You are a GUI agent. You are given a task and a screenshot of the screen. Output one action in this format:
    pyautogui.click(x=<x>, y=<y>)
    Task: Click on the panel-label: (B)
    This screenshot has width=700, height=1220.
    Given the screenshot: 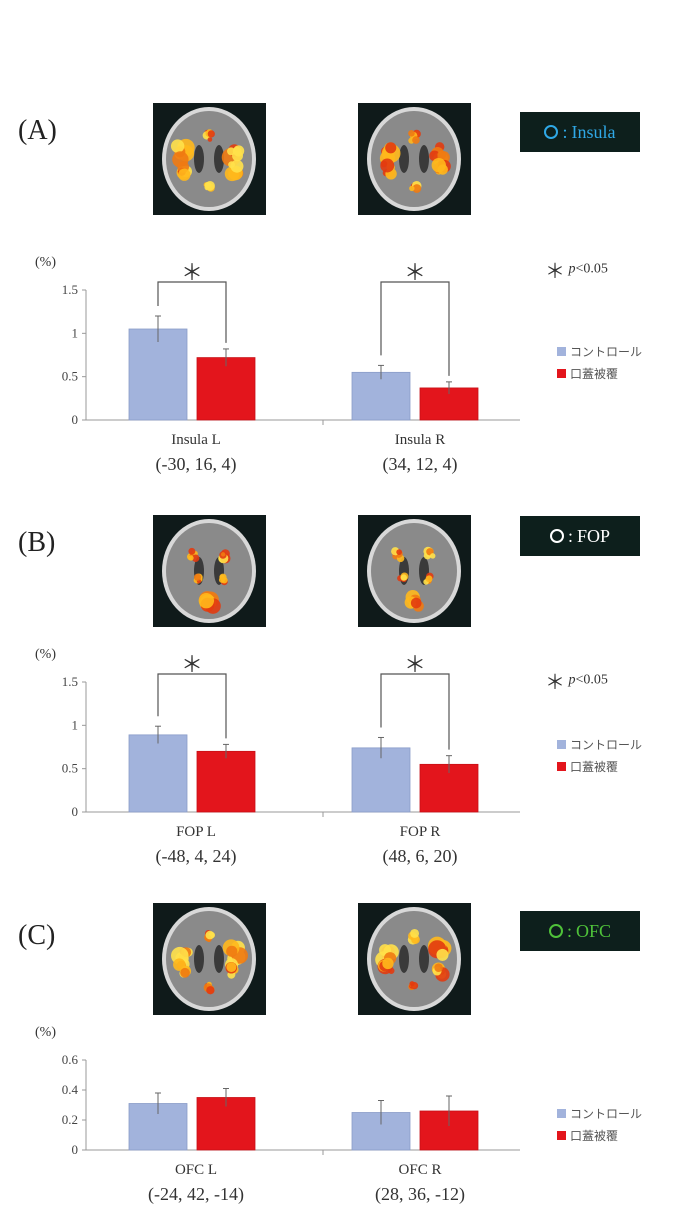 What is the action you would take?
    pyautogui.click(x=37, y=542)
    